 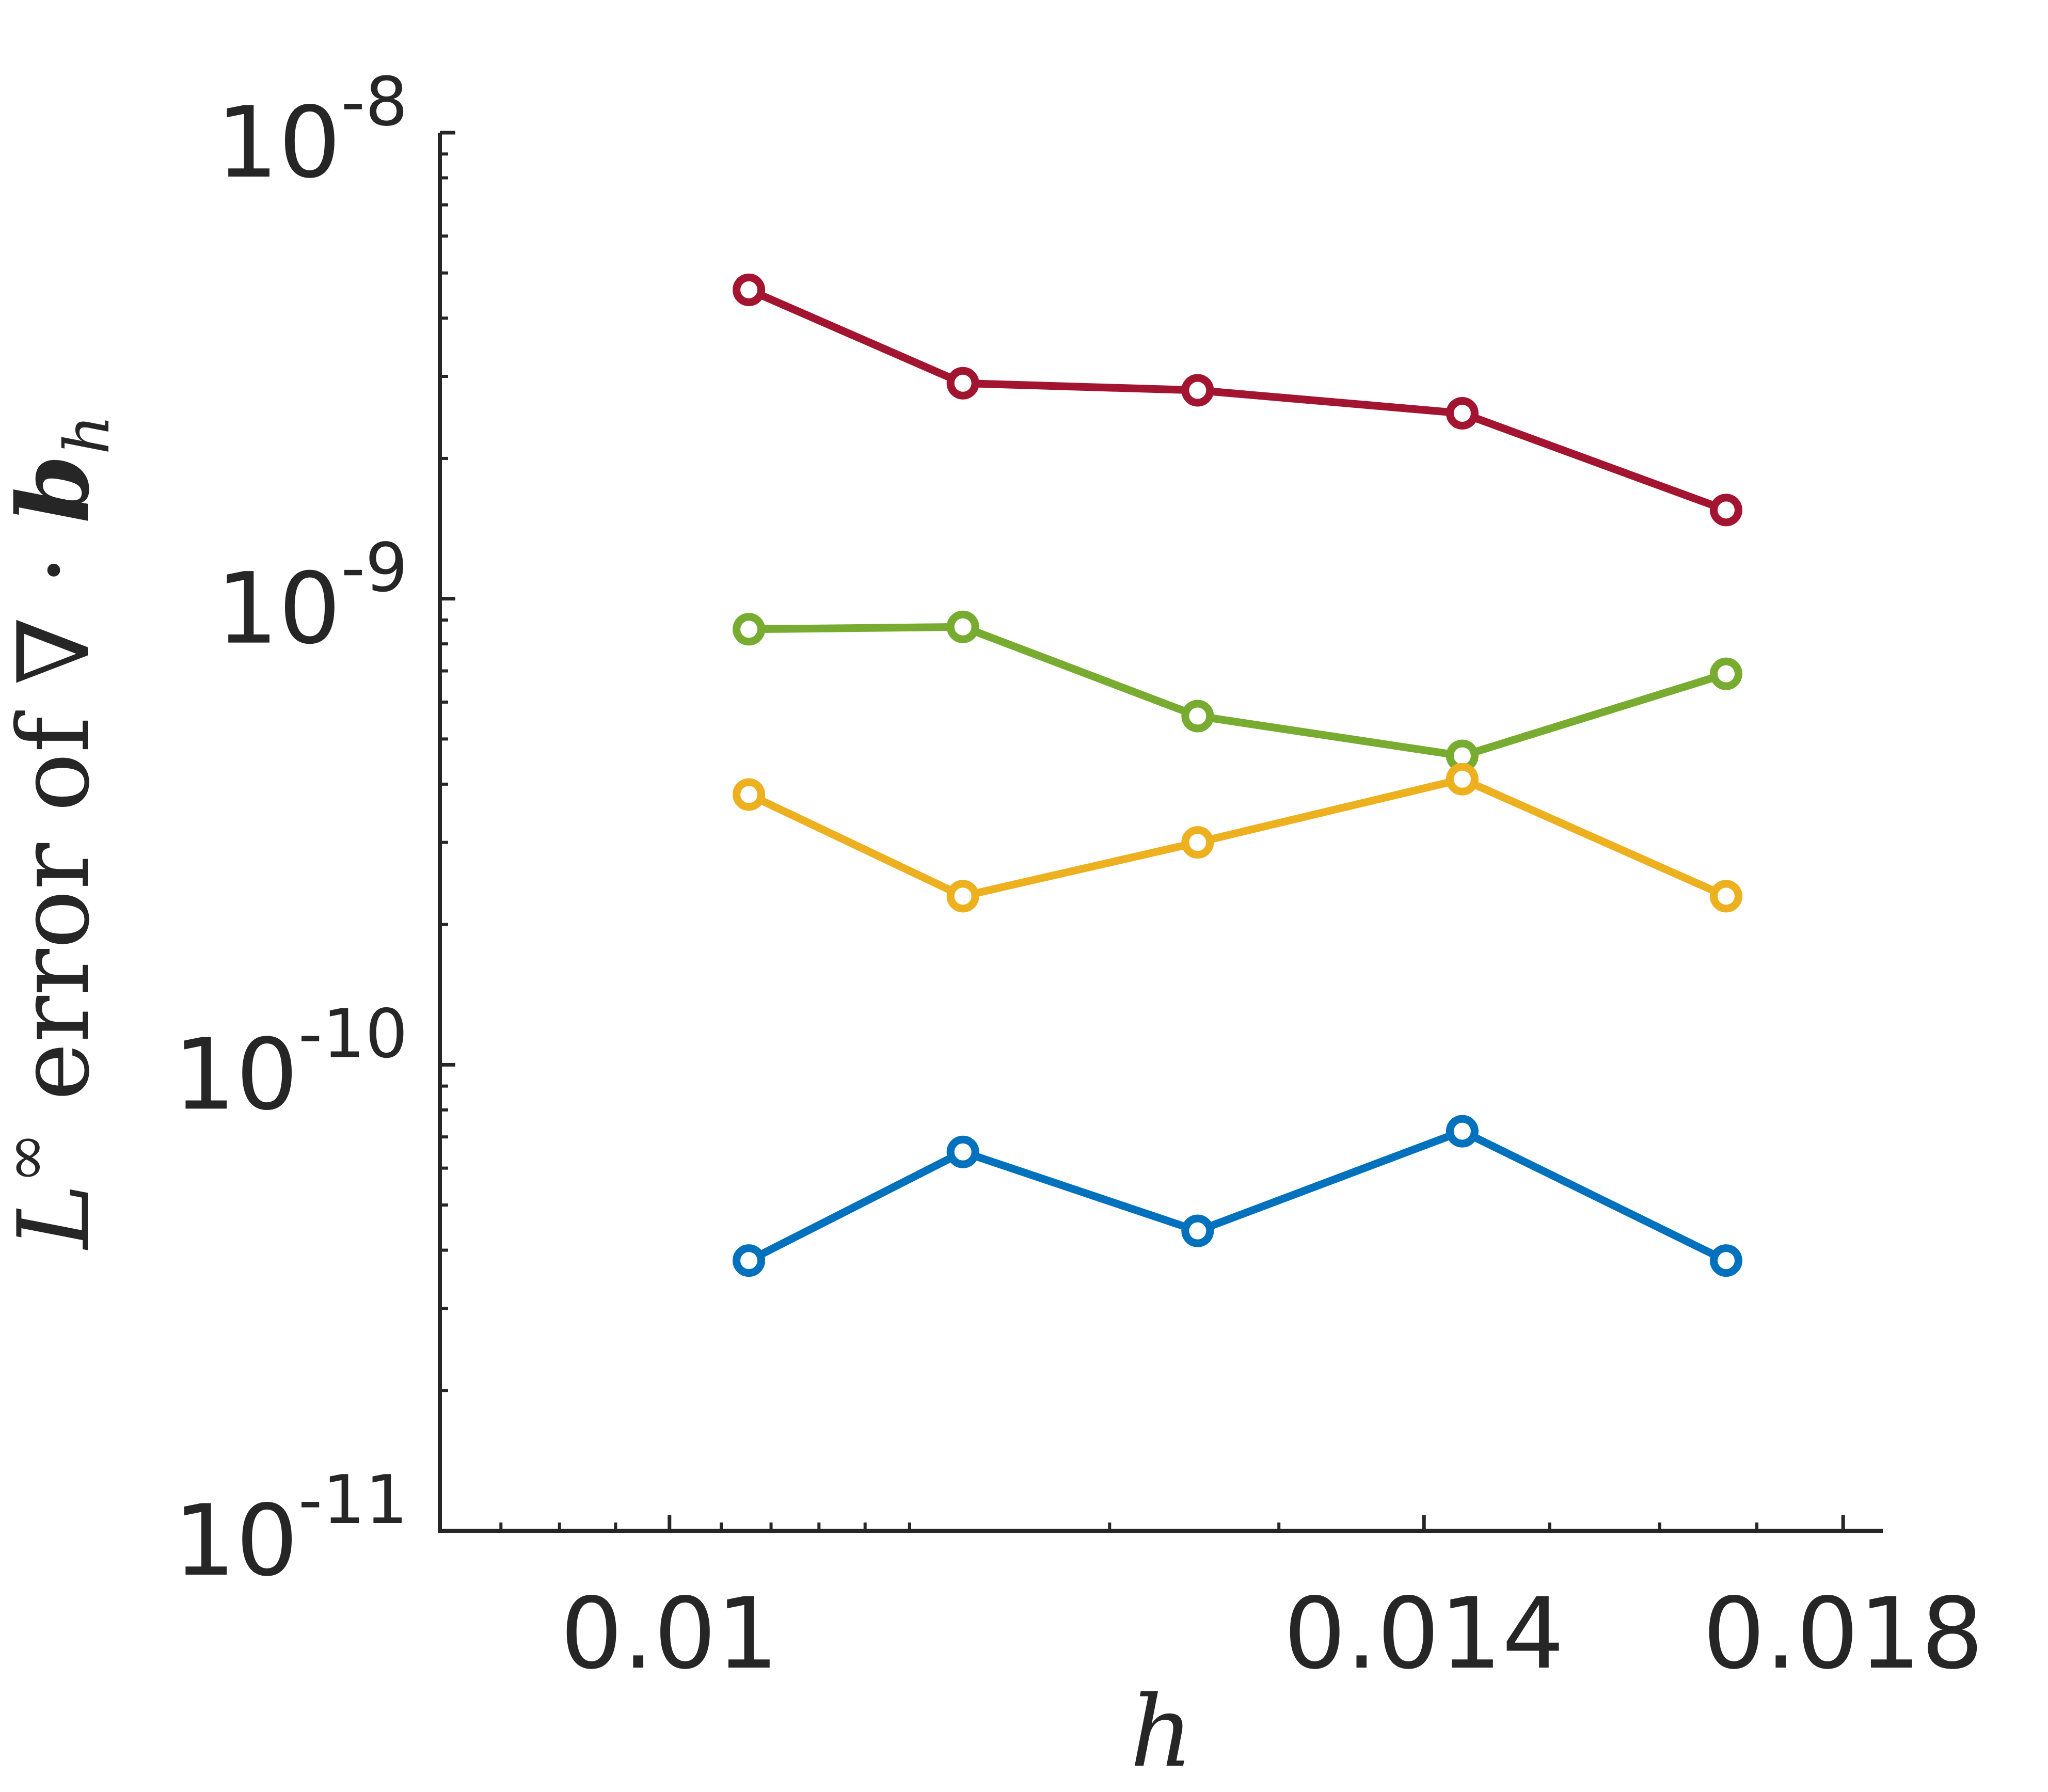 I want to click on x-tick-labels: 0.01 0.014 0.018, so click(x=1271, y=1634).